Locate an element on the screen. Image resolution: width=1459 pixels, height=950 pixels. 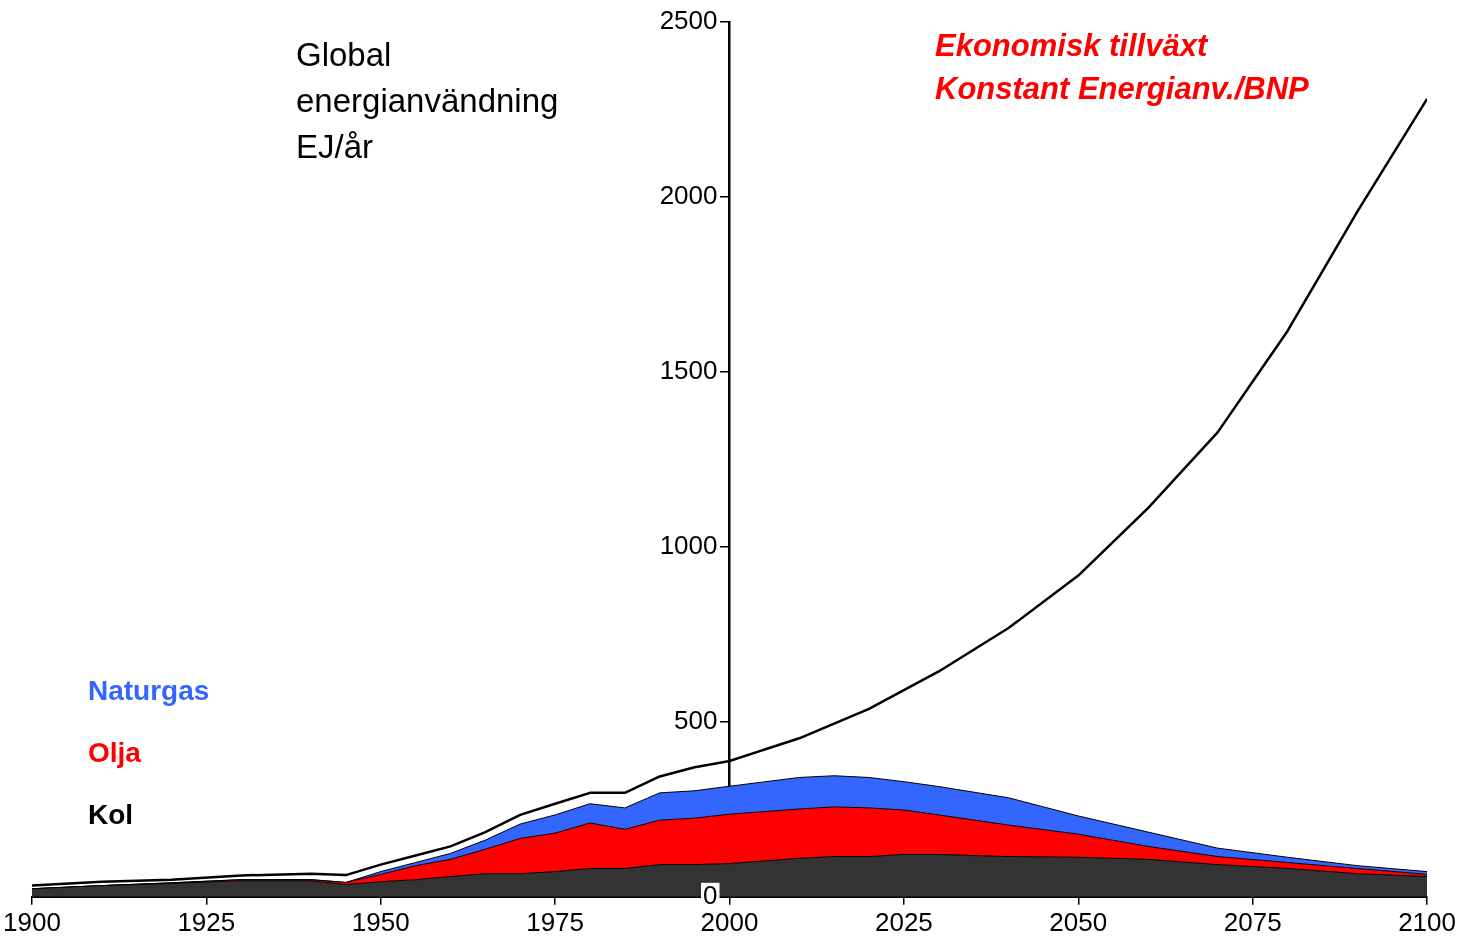
x-tick-label: 1925 is located at coordinates (206, 921).